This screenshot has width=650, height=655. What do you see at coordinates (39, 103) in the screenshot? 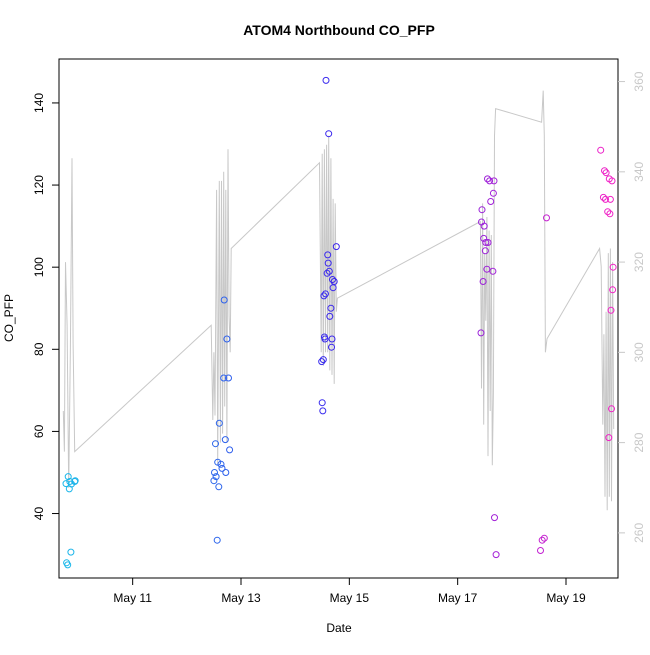
I see `y-tick-label: 140` at bounding box center [39, 103].